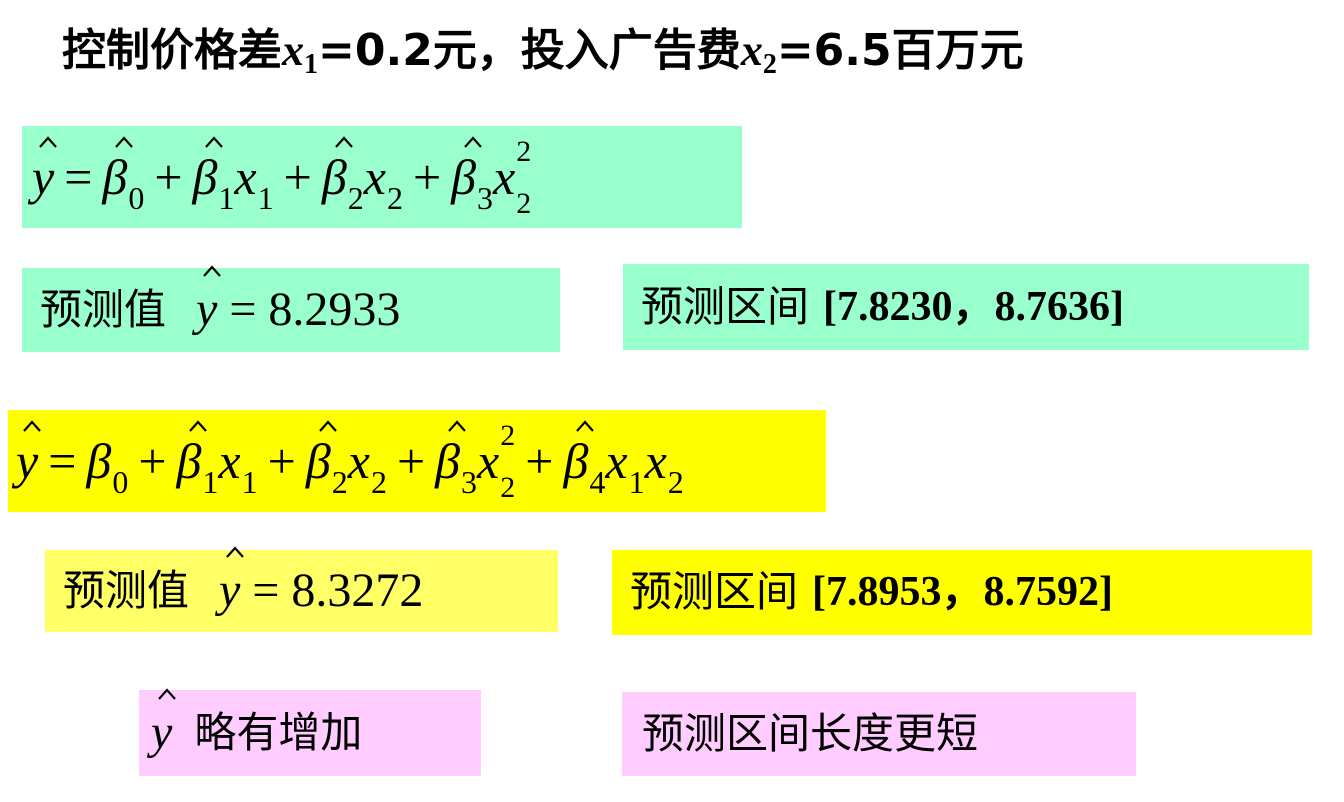 The width and height of the screenshot is (1344, 802). I want to click on model1-equation: y = β 0 + β 1 x 1 + β 2 x 2 + β 3 x 2 2, so click(382, 177).